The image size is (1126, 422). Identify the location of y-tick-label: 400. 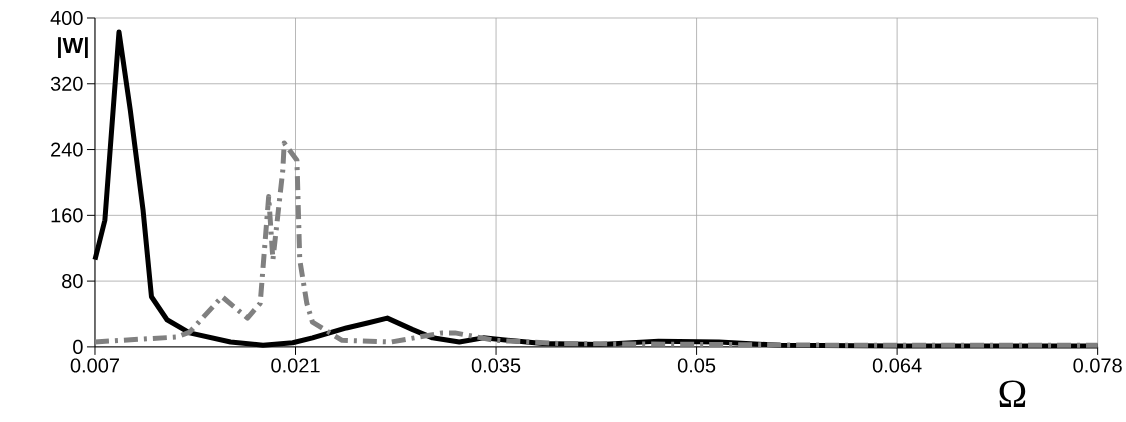
(66, 18).